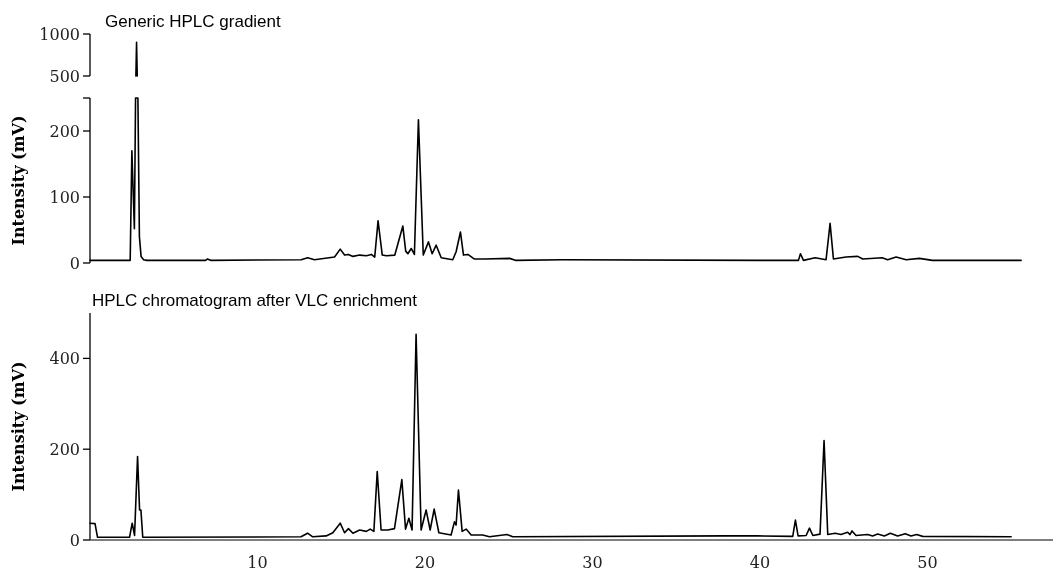  I want to click on chart-title: HPLC chromatogram after VLC enrichment, so click(255, 300).